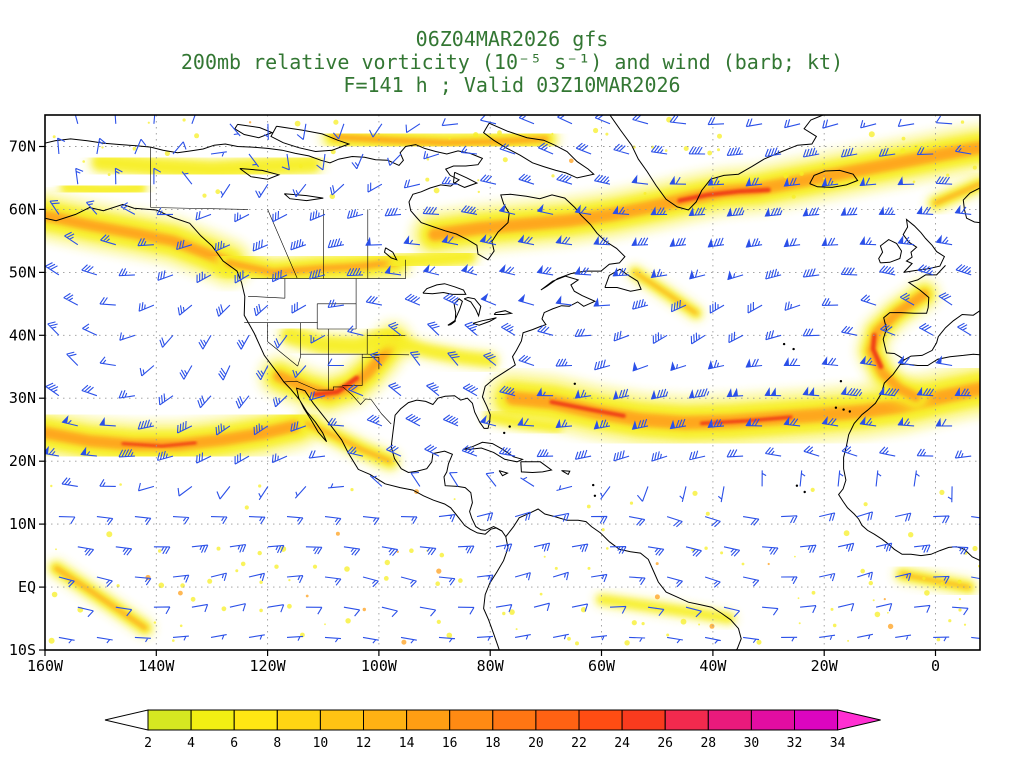  What do you see at coordinates (713, 666) in the screenshot?
I see `lon-tick-label: 40W` at bounding box center [713, 666].